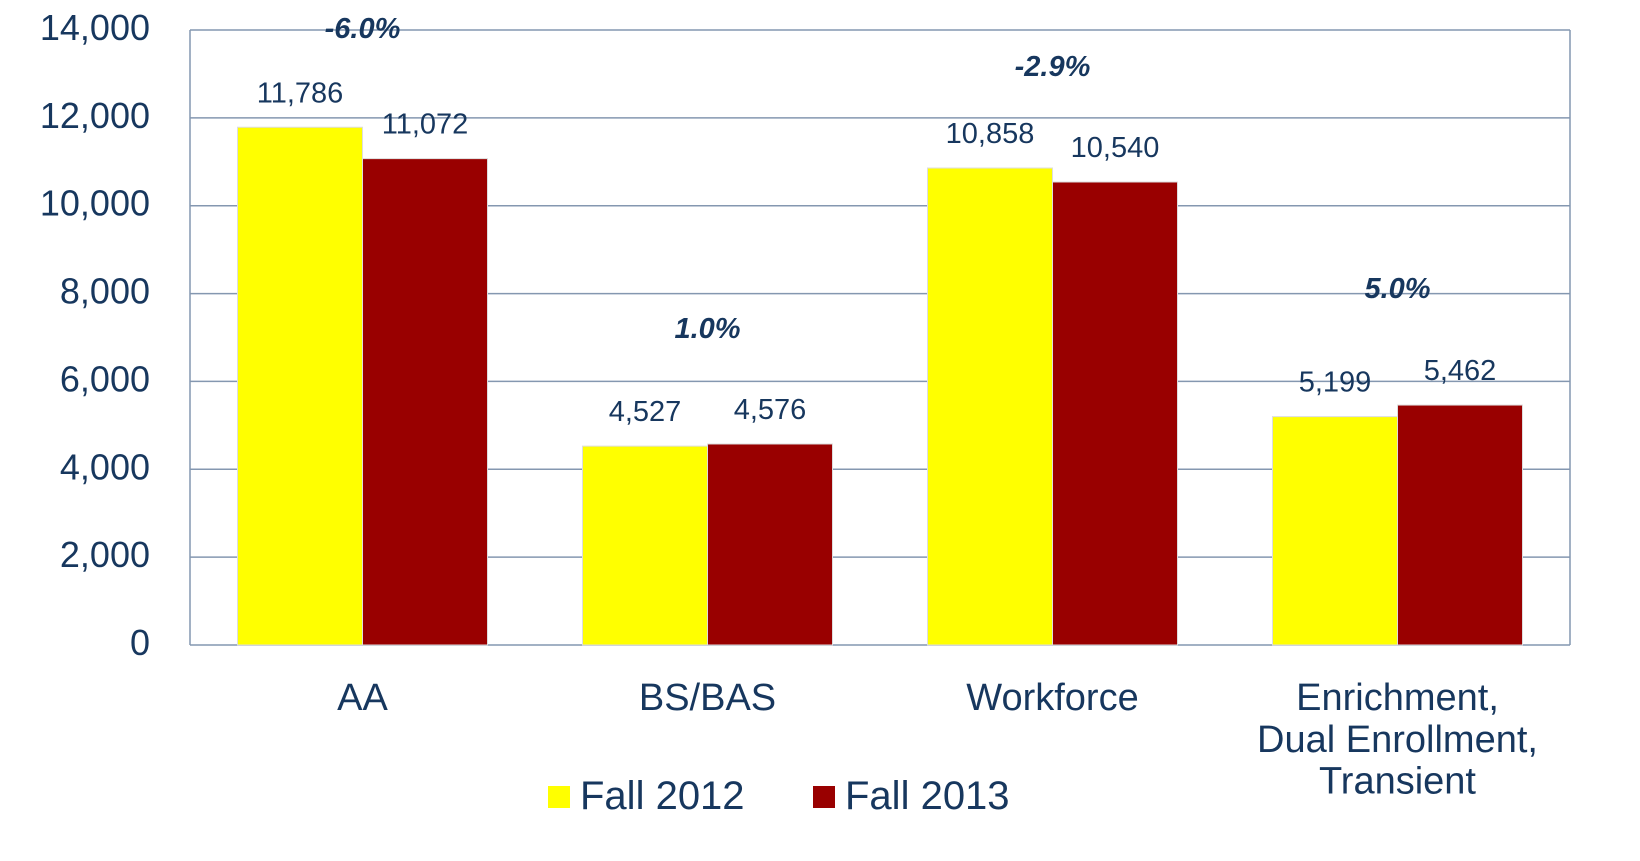  I want to click on value-label: 11,072, so click(425, 124).